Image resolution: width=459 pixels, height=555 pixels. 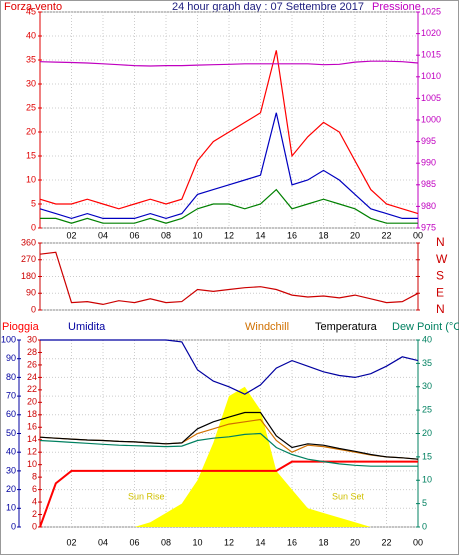 What do you see at coordinates (427, 339) in the screenshot?
I see `y2-tick-label: 40` at bounding box center [427, 339].